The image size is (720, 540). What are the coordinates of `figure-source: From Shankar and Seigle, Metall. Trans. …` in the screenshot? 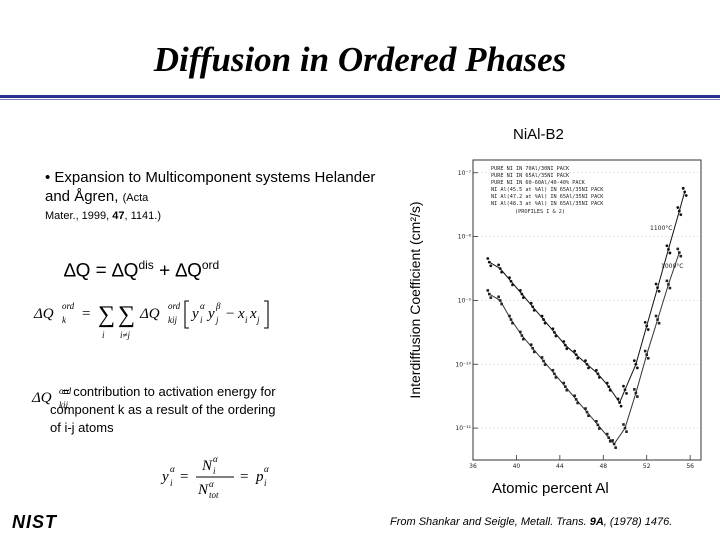 It's located at (531, 522).